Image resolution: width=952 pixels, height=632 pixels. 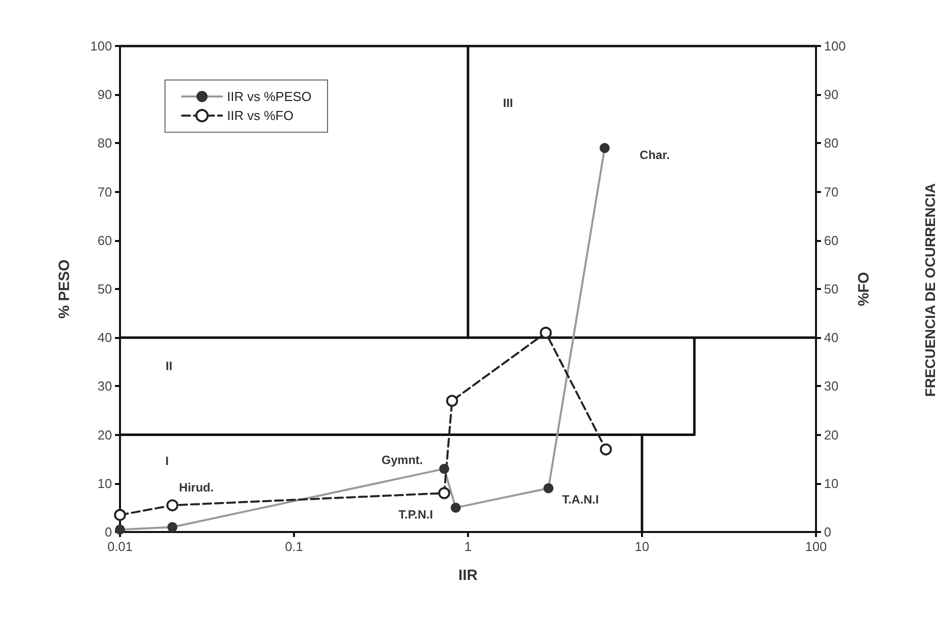 What do you see at coordinates (105, 143) in the screenshot?
I see `y-tick-label: 80` at bounding box center [105, 143].